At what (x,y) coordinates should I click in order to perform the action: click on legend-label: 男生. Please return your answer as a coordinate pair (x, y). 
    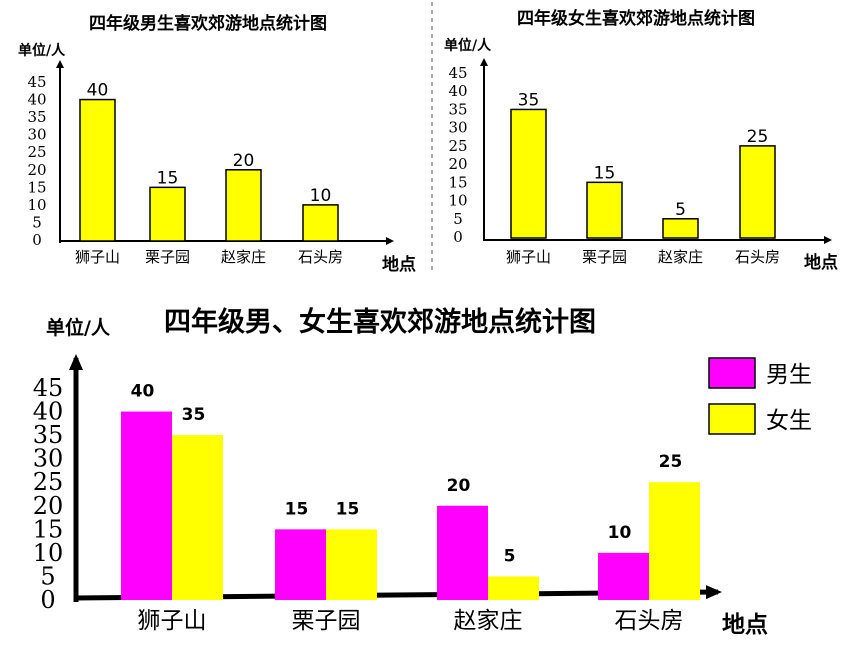
    Looking at the image, I should click on (789, 375).